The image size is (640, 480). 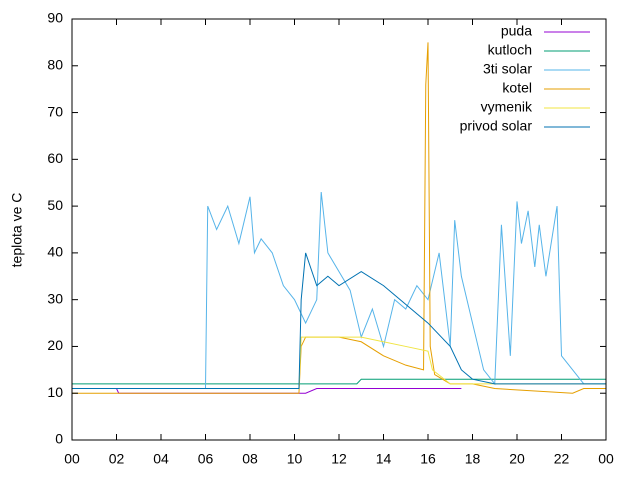 I want to click on y-tick-label: 60, so click(x=55, y=158).